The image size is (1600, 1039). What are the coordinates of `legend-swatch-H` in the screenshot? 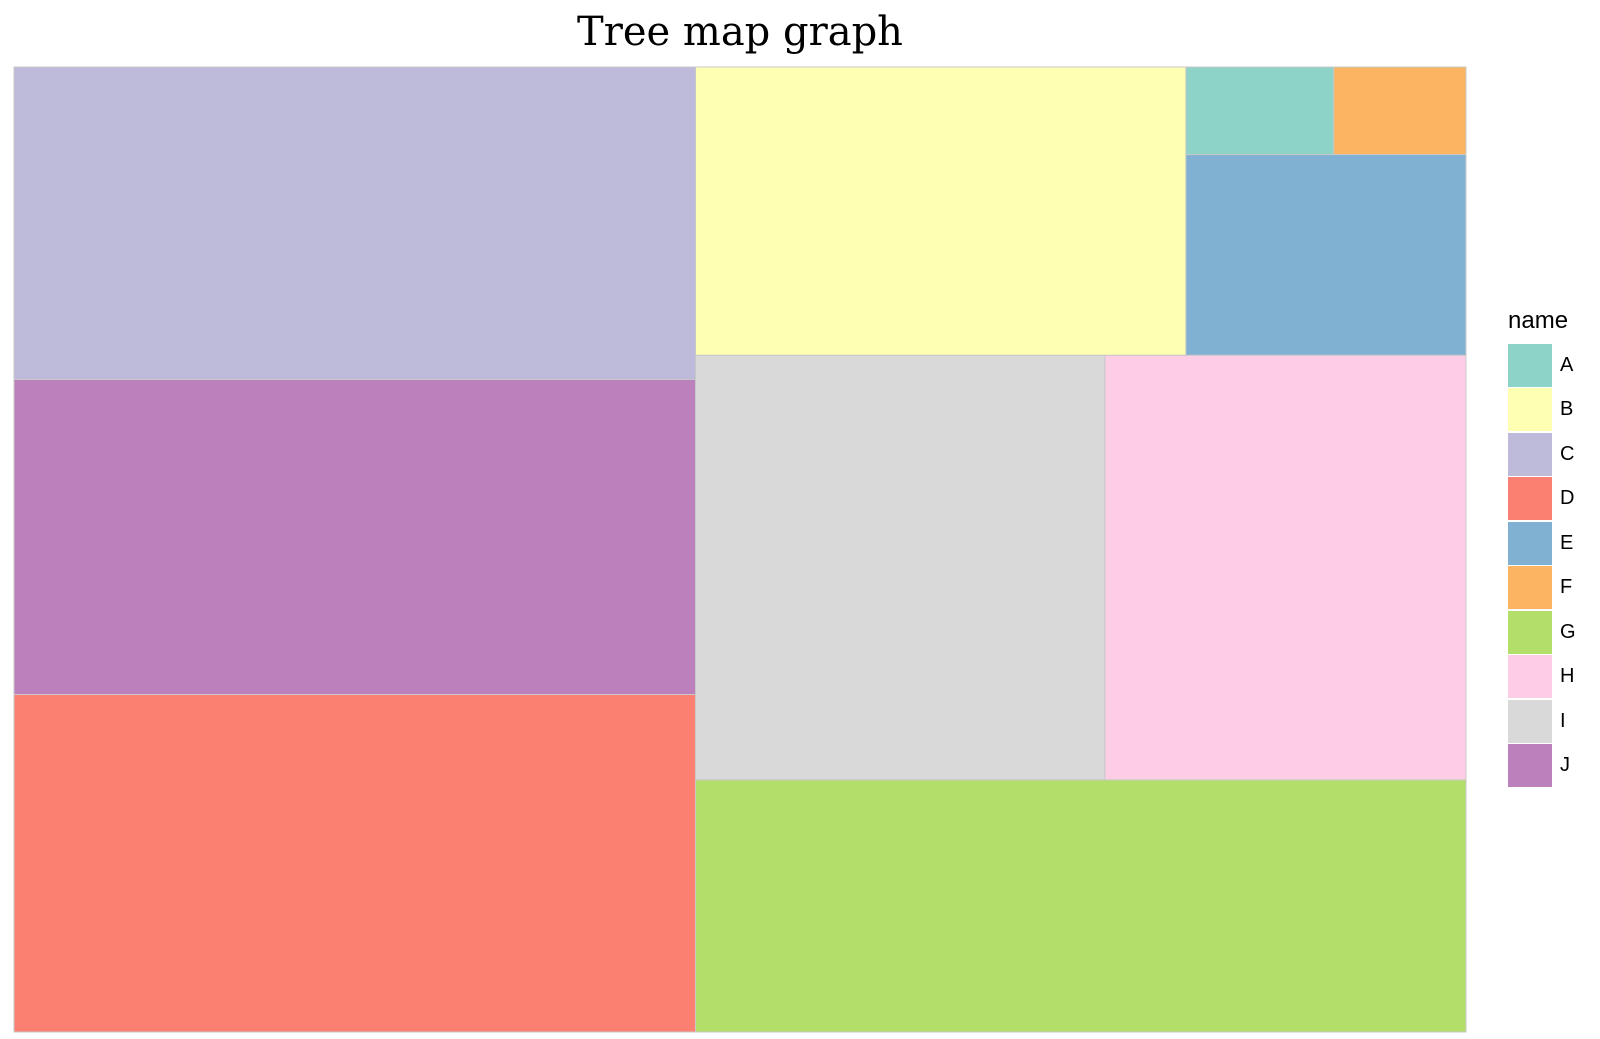 It's located at (1530, 677).